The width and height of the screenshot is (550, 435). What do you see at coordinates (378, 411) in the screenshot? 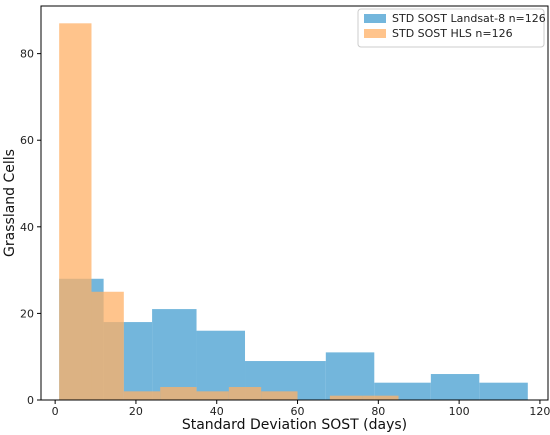
I see `x-tick-label: 80` at bounding box center [378, 411].